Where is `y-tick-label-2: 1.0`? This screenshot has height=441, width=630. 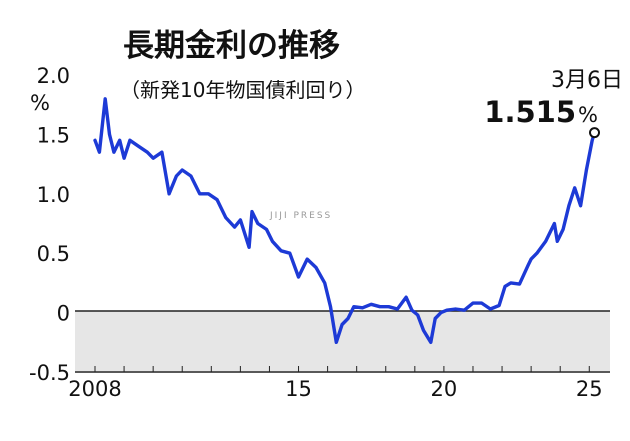 y-tick-label-2: 1.0 is located at coordinates (53, 195).